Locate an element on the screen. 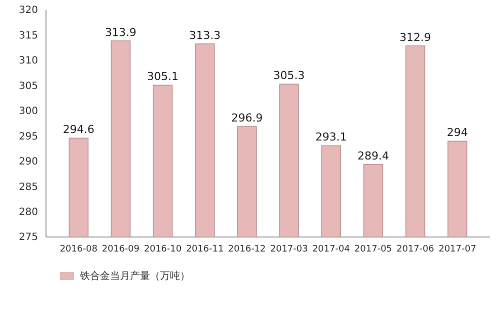 The width and height of the screenshot is (500, 309). x-tick-label: 2017-03 is located at coordinates (289, 249).